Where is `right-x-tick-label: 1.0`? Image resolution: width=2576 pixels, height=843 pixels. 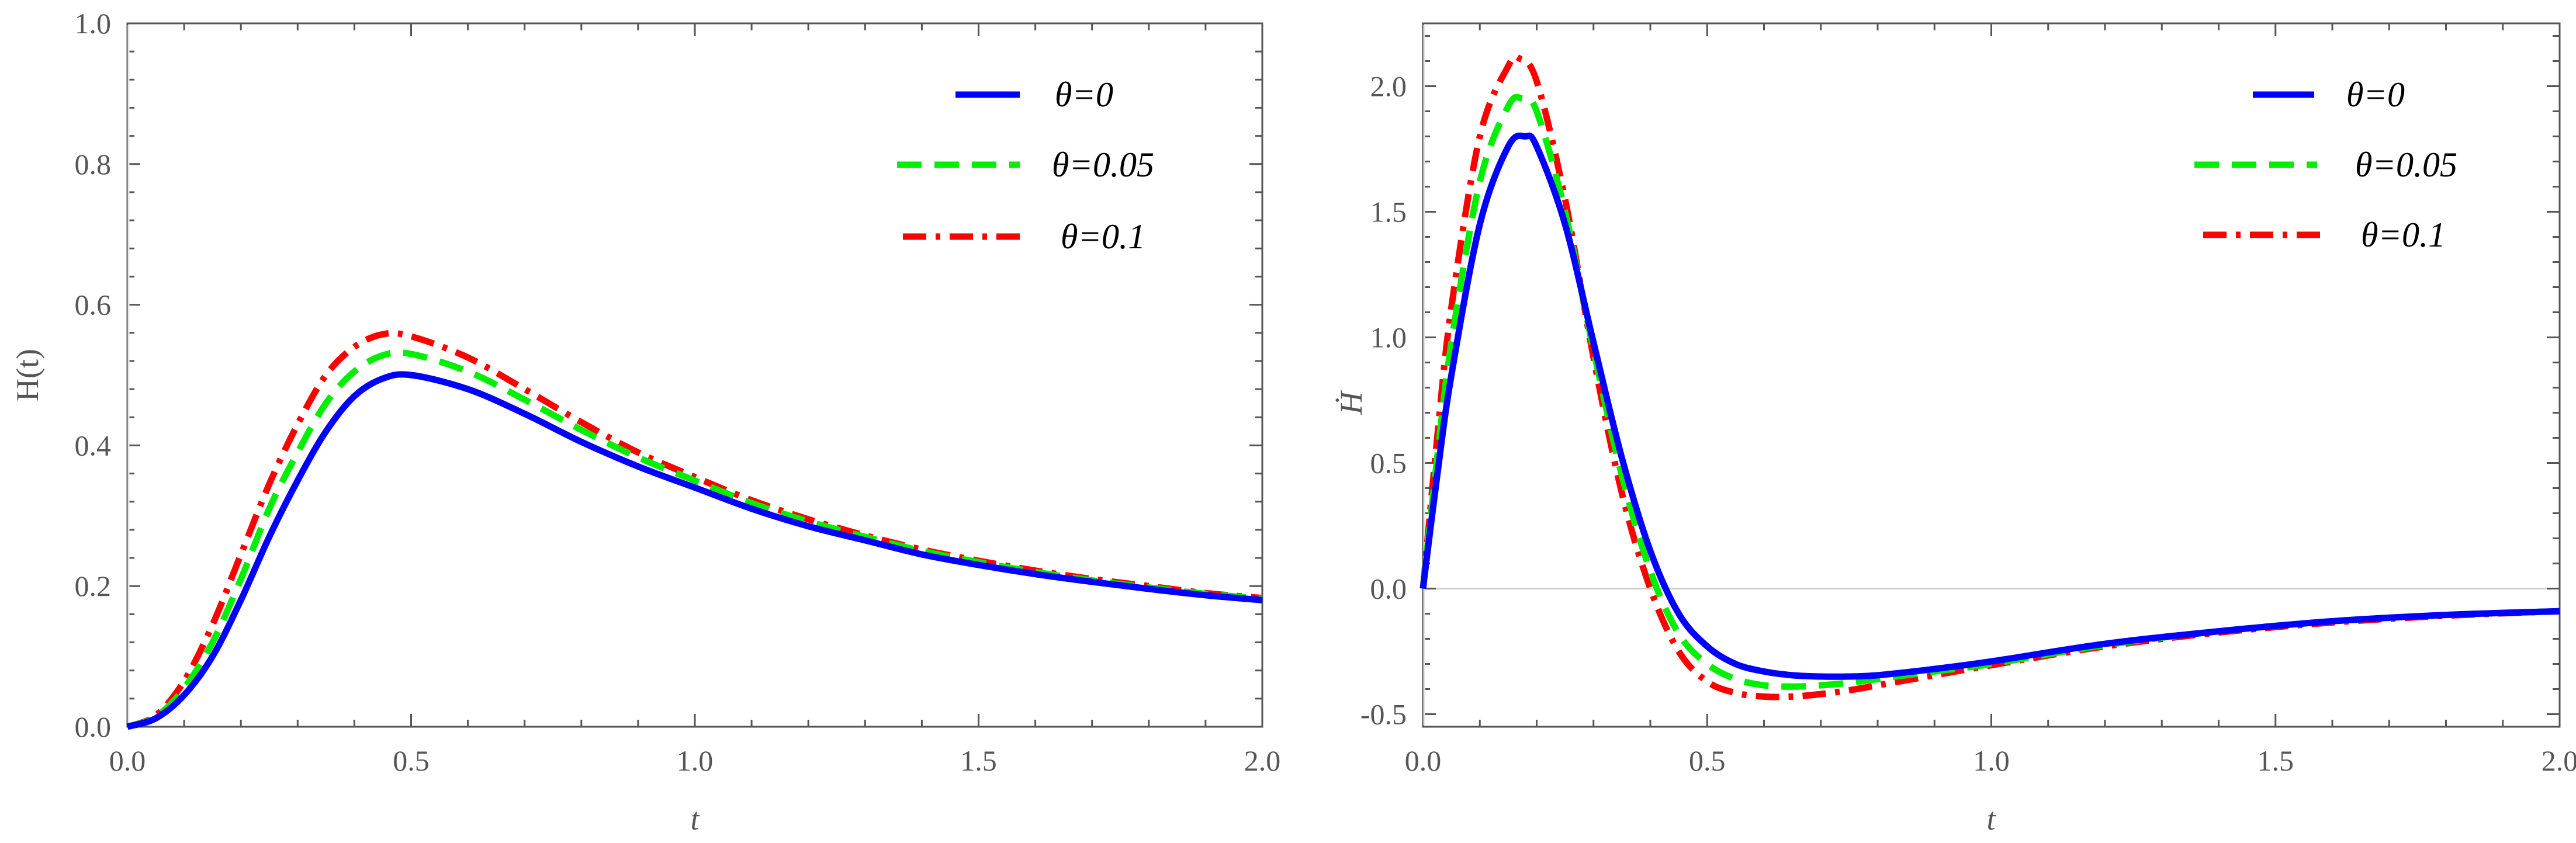 right-x-tick-label: 1.0 is located at coordinates (1991, 760).